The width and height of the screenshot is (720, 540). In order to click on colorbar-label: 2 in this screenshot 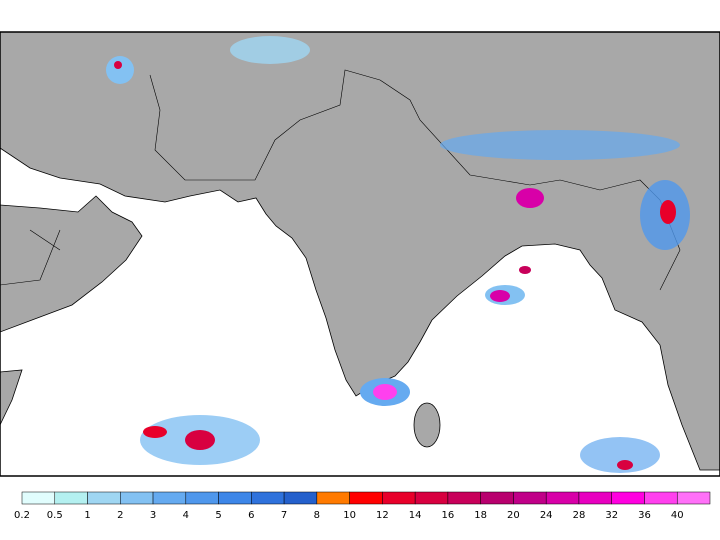, I will do `click(120, 515)`.